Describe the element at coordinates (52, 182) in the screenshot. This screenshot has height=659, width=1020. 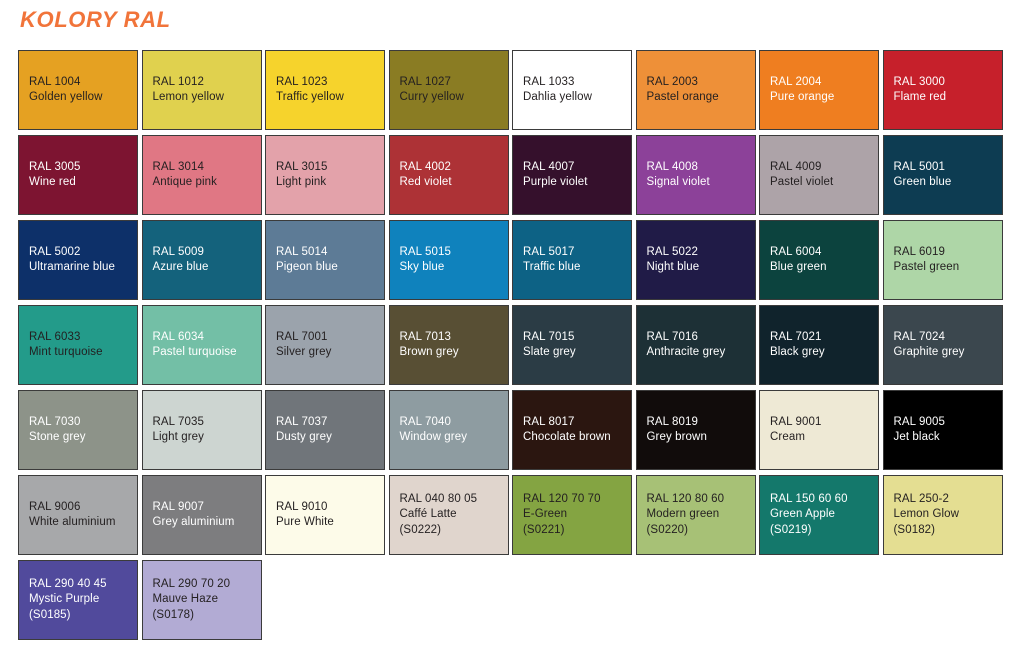
I see `swatch-name: Wine red` at that location.